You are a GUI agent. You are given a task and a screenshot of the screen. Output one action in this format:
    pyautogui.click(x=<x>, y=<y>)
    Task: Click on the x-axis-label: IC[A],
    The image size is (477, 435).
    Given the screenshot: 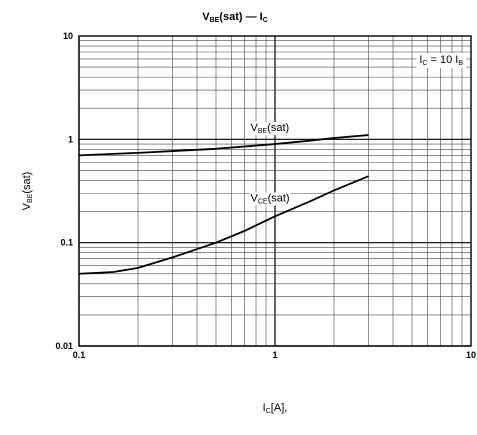 What is the action you would take?
    pyautogui.click(x=275, y=408)
    